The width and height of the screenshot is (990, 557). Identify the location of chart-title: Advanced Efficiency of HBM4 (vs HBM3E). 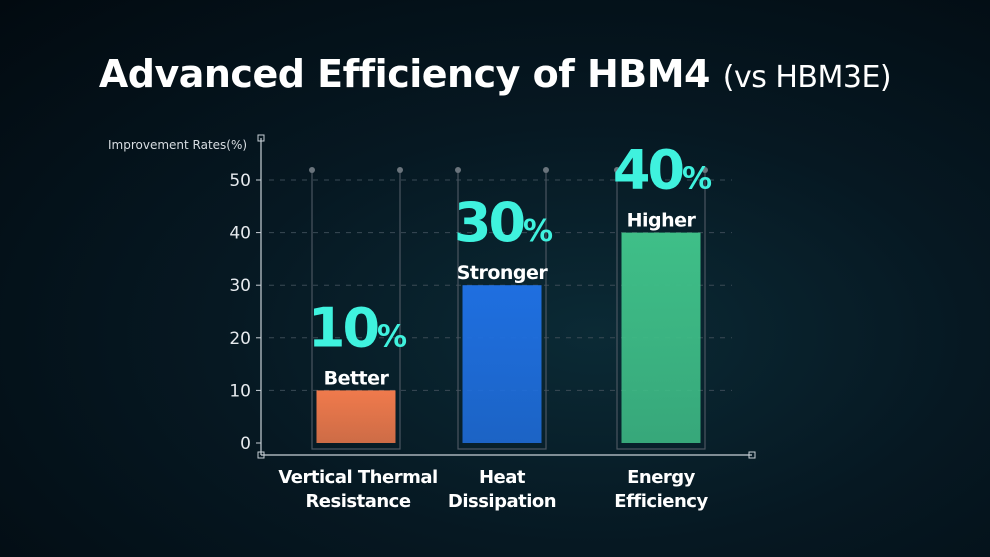
(495, 74).